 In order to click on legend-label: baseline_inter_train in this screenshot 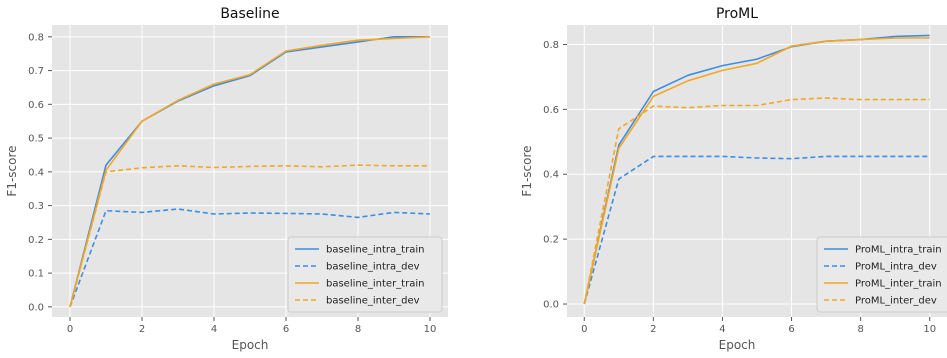, I will do `click(375, 284)`.